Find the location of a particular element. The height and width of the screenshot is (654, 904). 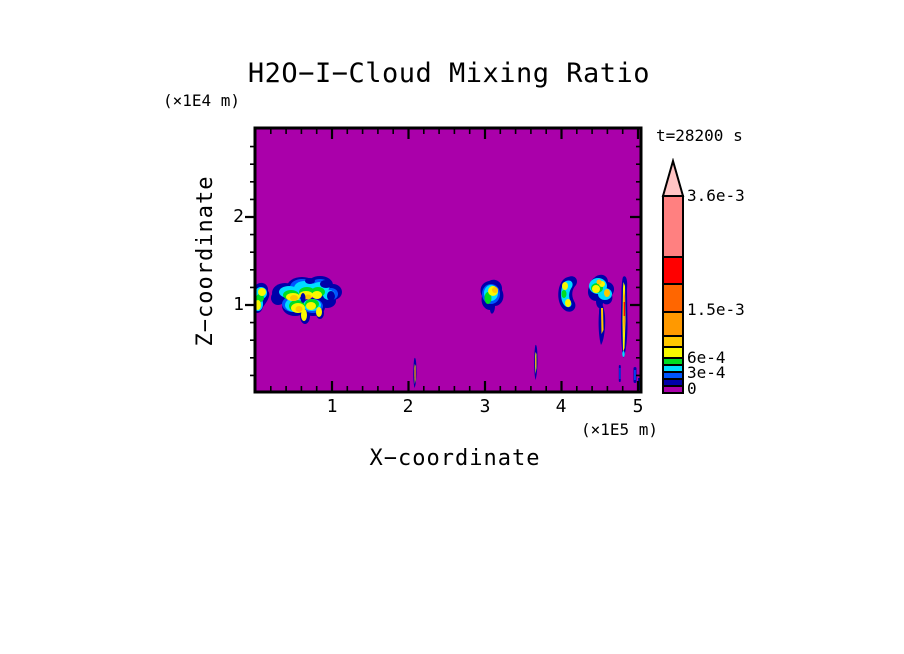

cloud-feature-east-fall-streak is located at coordinates (601, 309).